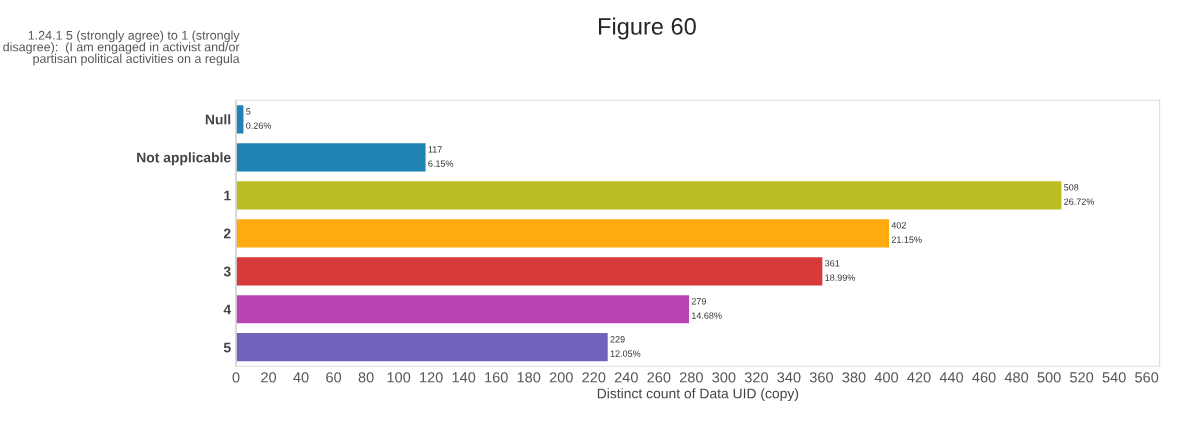 This screenshot has height=436, width=1198. Describe the element at coordinates (464, 377) in the screenshot. I see `x-tick-label: 140` at that location.